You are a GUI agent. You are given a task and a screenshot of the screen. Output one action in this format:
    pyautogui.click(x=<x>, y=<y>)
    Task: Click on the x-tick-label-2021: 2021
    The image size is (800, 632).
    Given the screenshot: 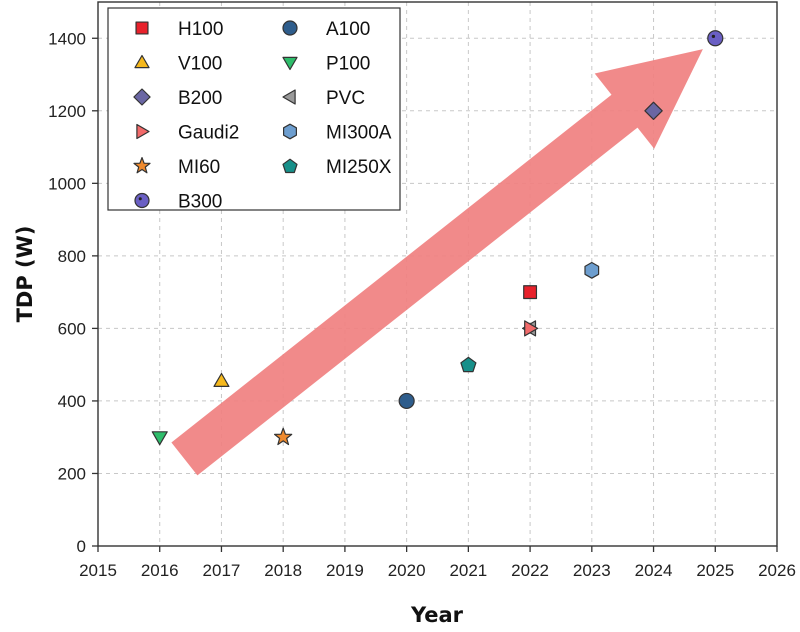 What is the action you would take?
    pyautogui.click(x=468, y=570)
    